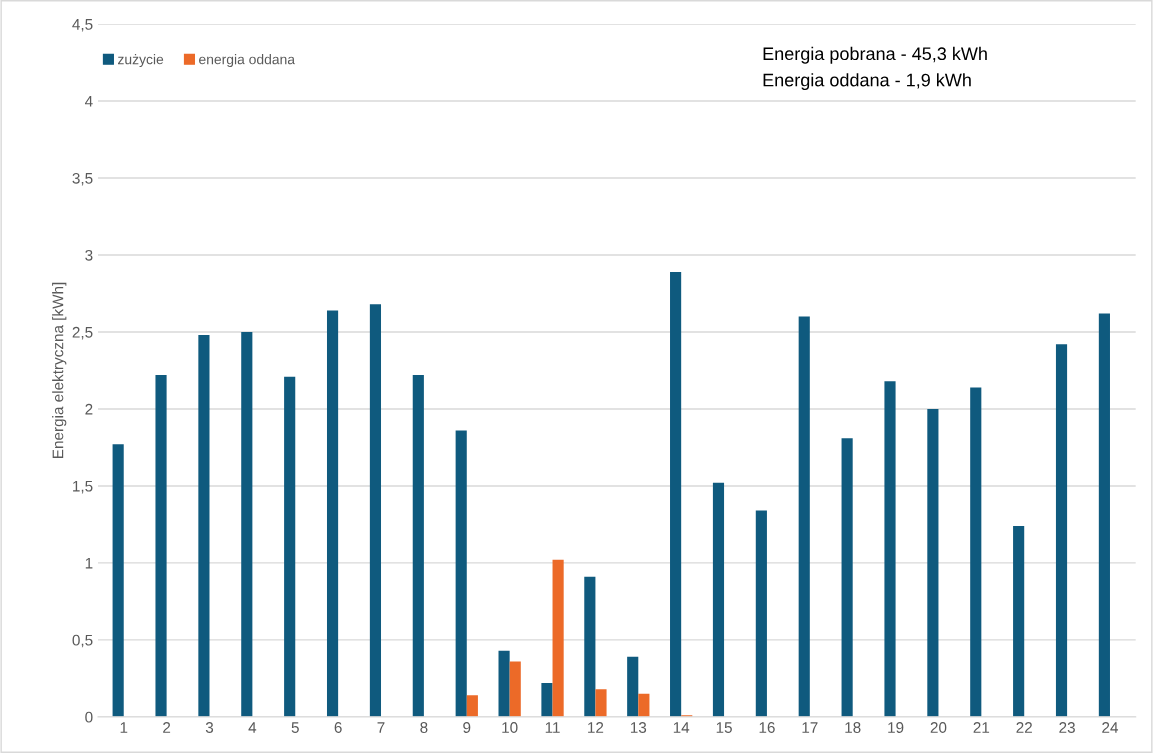 The image size is (1153, 753). What do you see at coordinates (89, 101) in the screenshot?
I see `y-tick-label: 4` at bounding box center [89, 101].